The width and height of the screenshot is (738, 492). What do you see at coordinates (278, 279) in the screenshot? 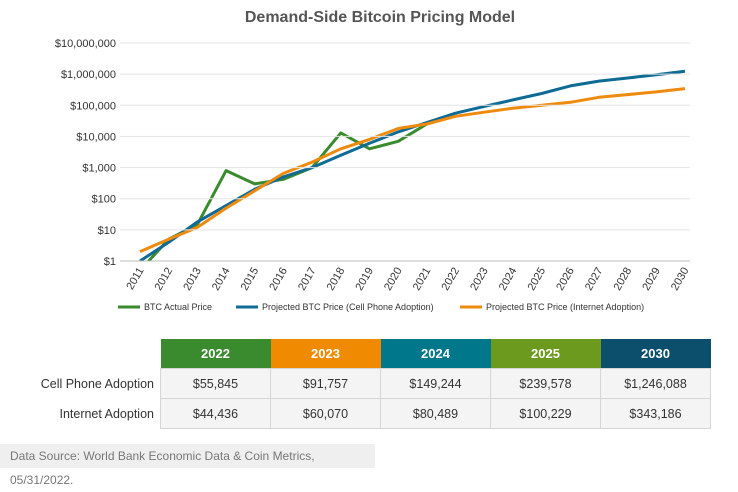
I see `x-tick-label: 2016` at bounding box center [278, 279].